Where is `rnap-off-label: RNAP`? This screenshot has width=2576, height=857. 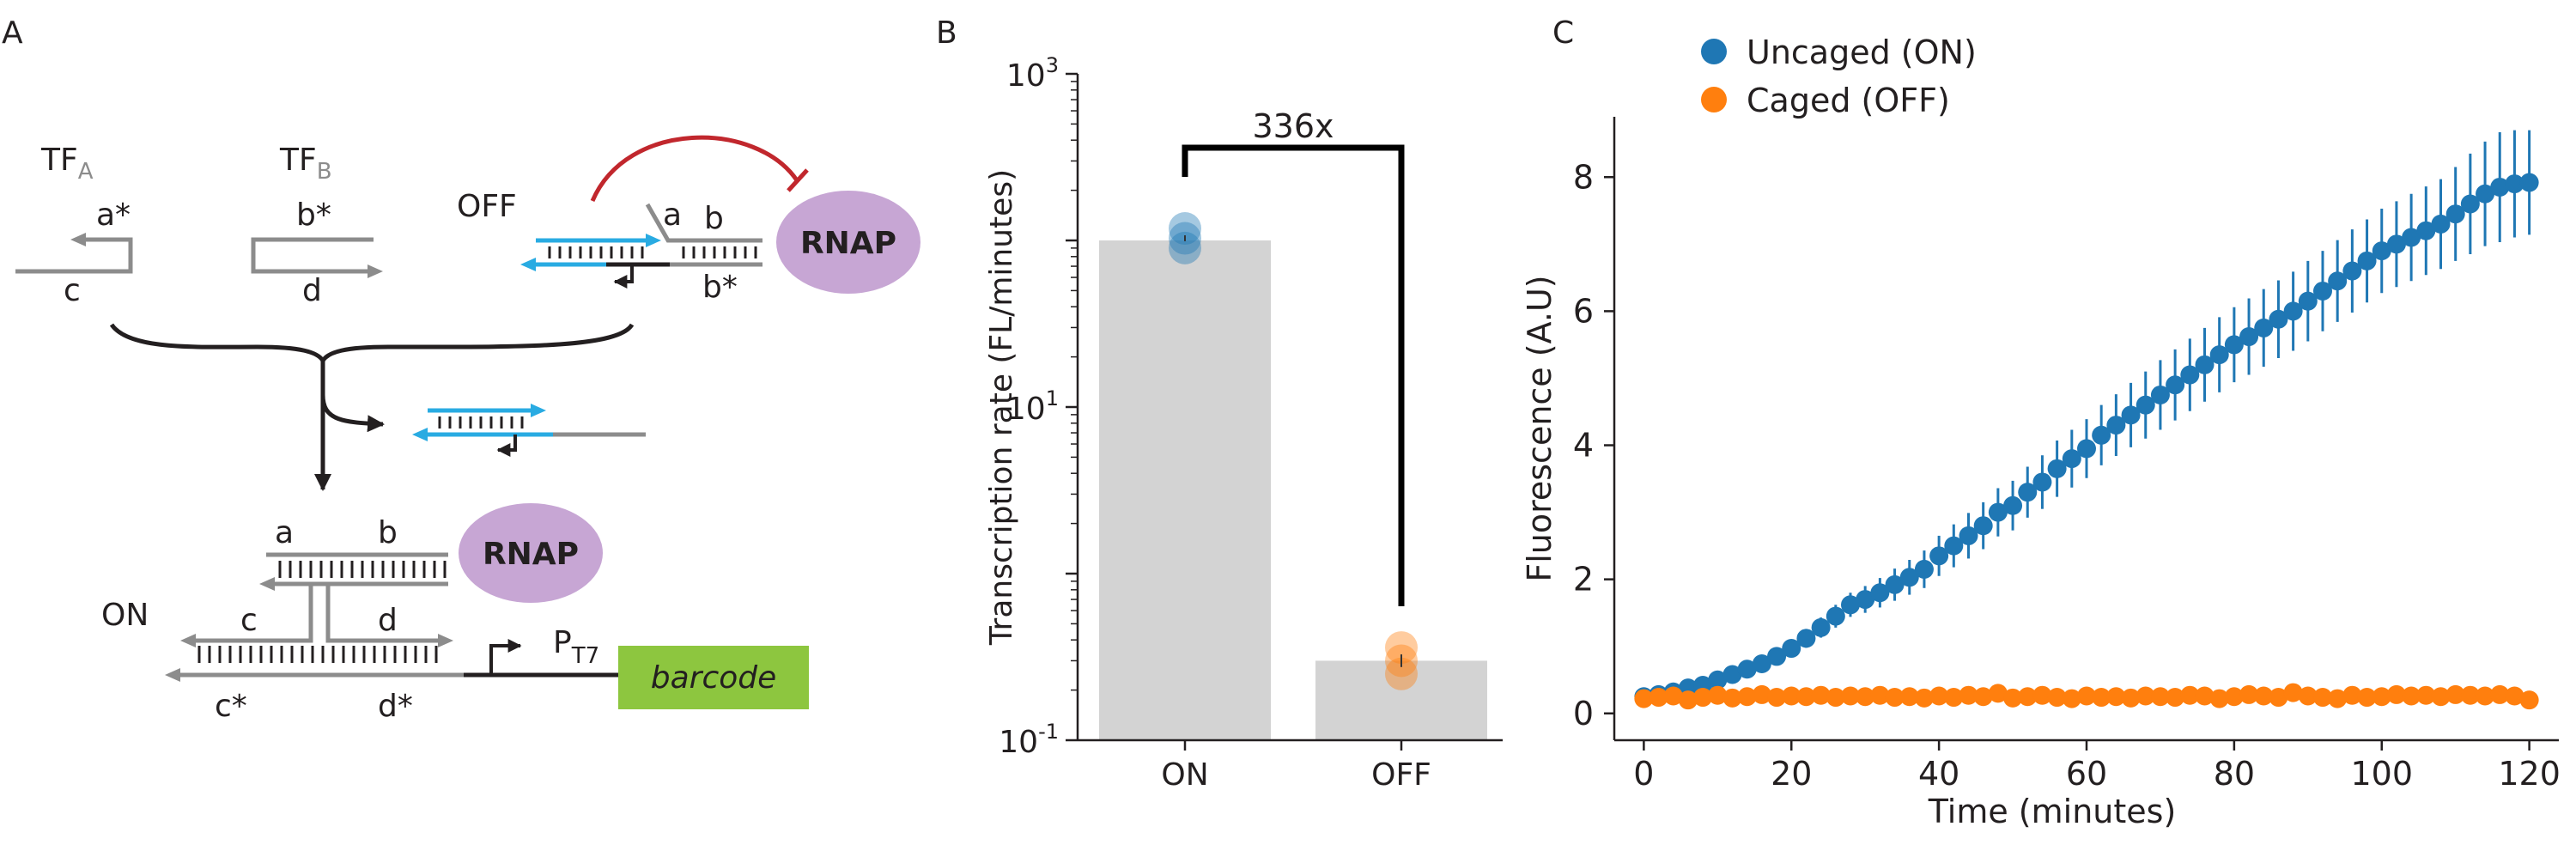
rnap-off-label: RNAP is located at coordinates (848, 244).